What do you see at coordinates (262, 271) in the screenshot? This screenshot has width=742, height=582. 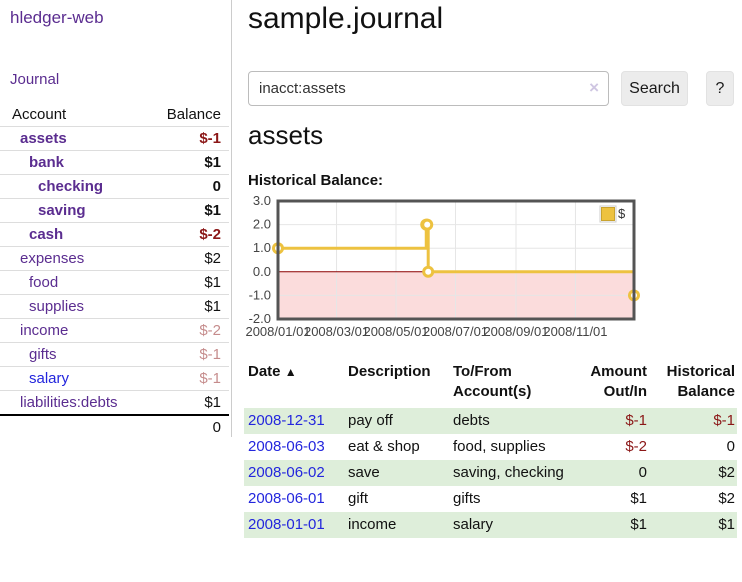 I see `y-axis-tick-label: 0.0` at bounding box center [262, 271].